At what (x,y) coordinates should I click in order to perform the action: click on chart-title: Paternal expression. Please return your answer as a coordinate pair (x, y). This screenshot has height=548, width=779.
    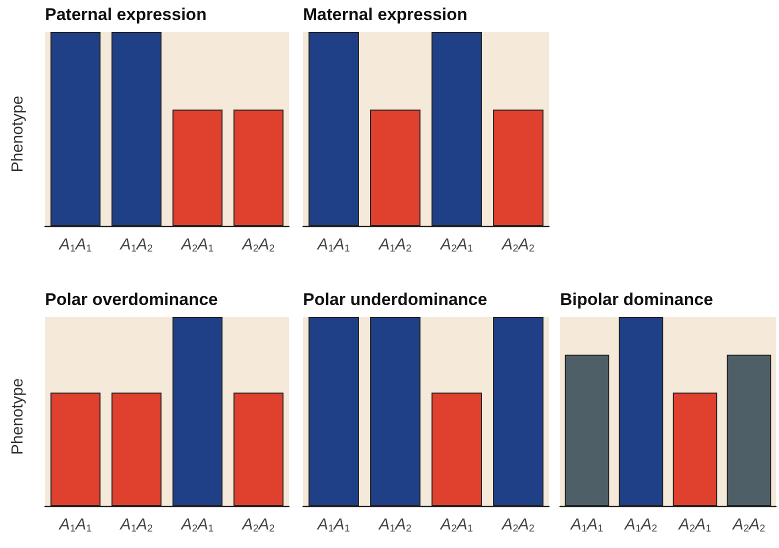
    Looking at the image, I should click on (126, 14).